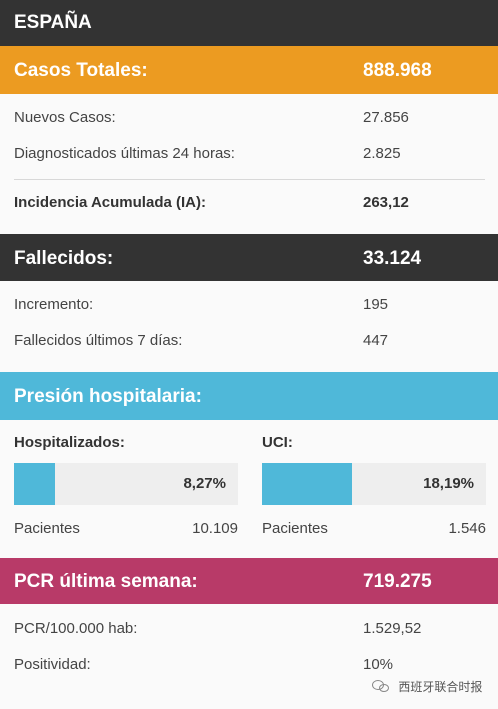  What do you see at coordinates (249, 665) in the screenshot?
I see `stat-row-positividad: Positividad: 10%` at bounding box center [249, 665].